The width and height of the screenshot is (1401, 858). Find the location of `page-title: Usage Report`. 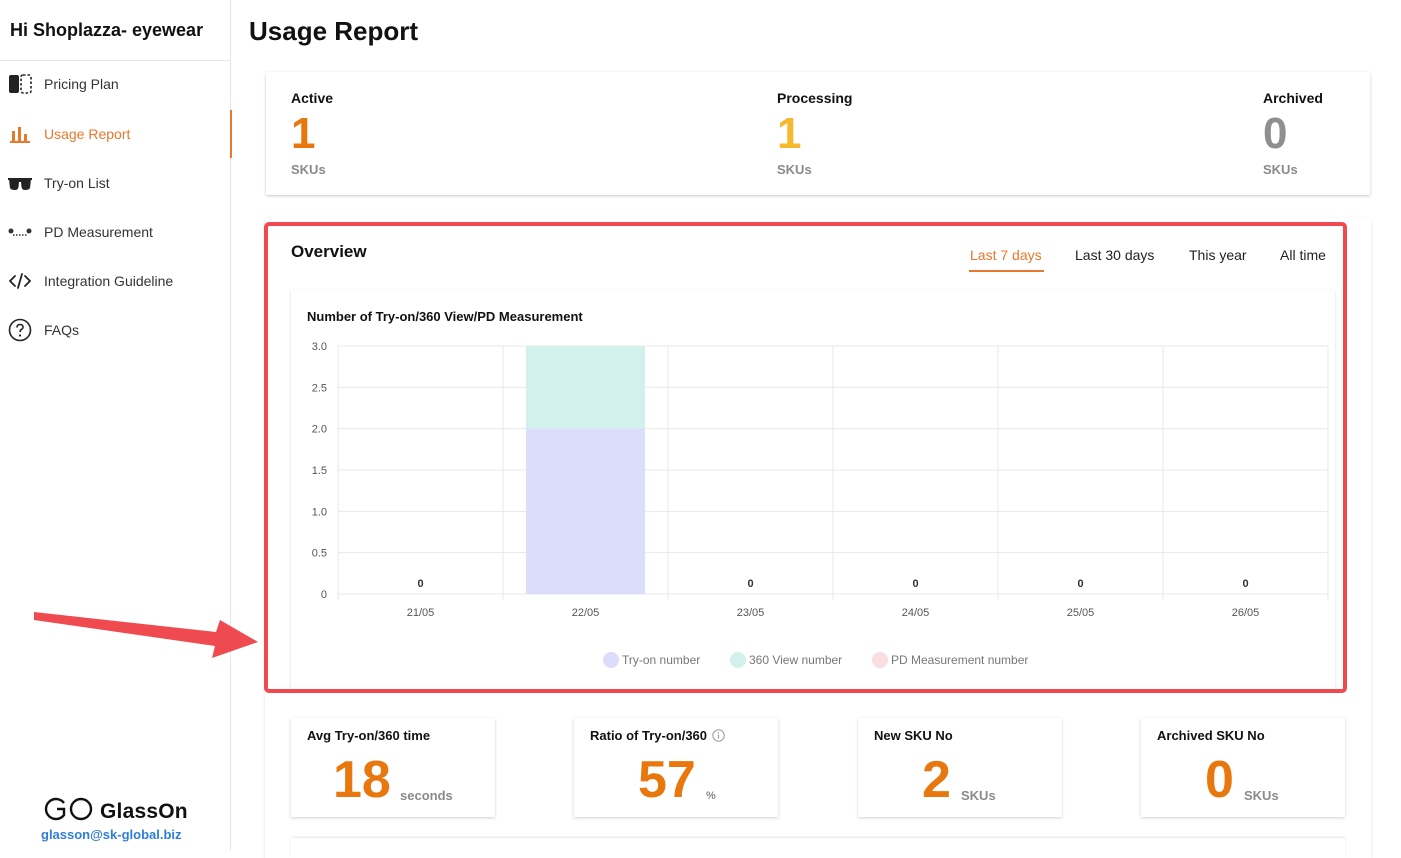

page-title: Usage Report is located at coordinates (334, 31).